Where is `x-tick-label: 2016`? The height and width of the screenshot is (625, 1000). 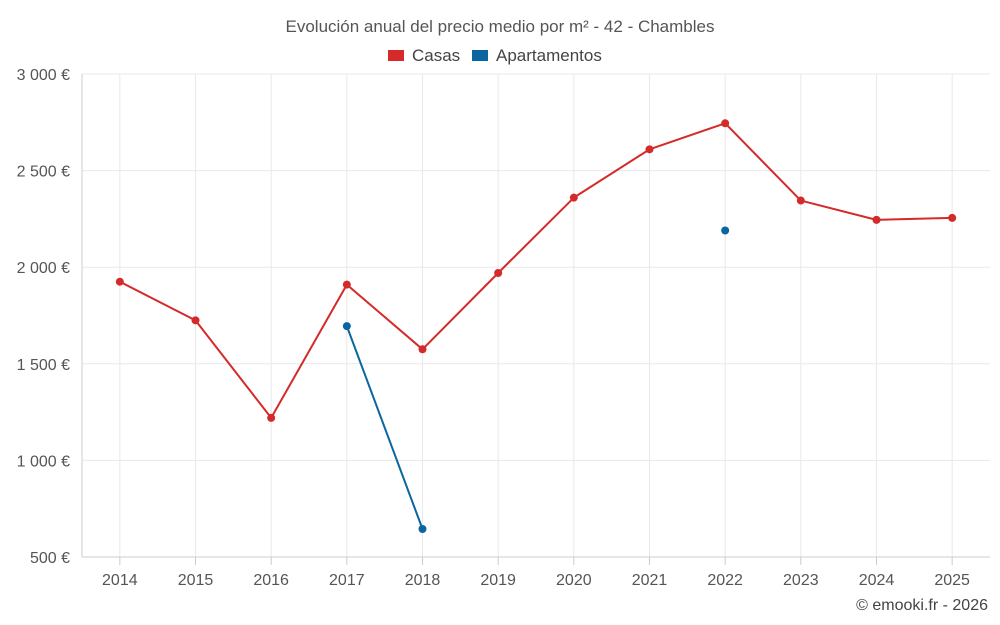
x-tick-label: 2016 is located at coordinates (271, 580).